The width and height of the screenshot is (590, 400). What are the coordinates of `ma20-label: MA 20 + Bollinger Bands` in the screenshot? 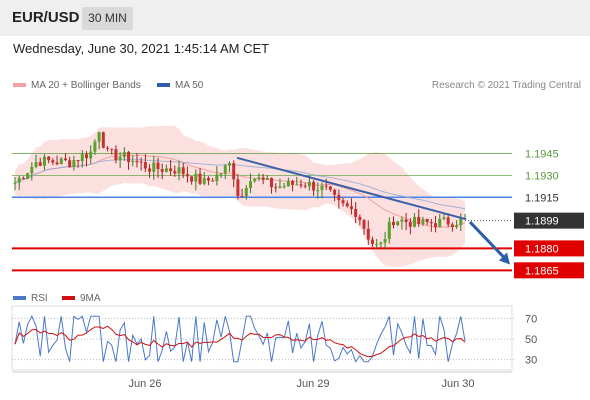 It's located at (86, 85).